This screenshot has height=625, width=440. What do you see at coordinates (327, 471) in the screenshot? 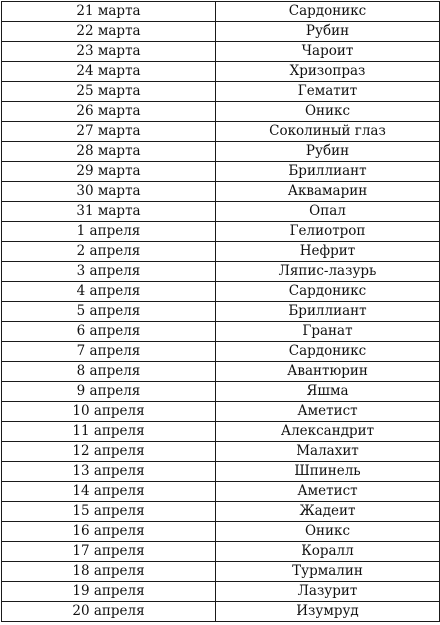
I see `stone-cell: Шпинель` at bounding box center [327, 471].